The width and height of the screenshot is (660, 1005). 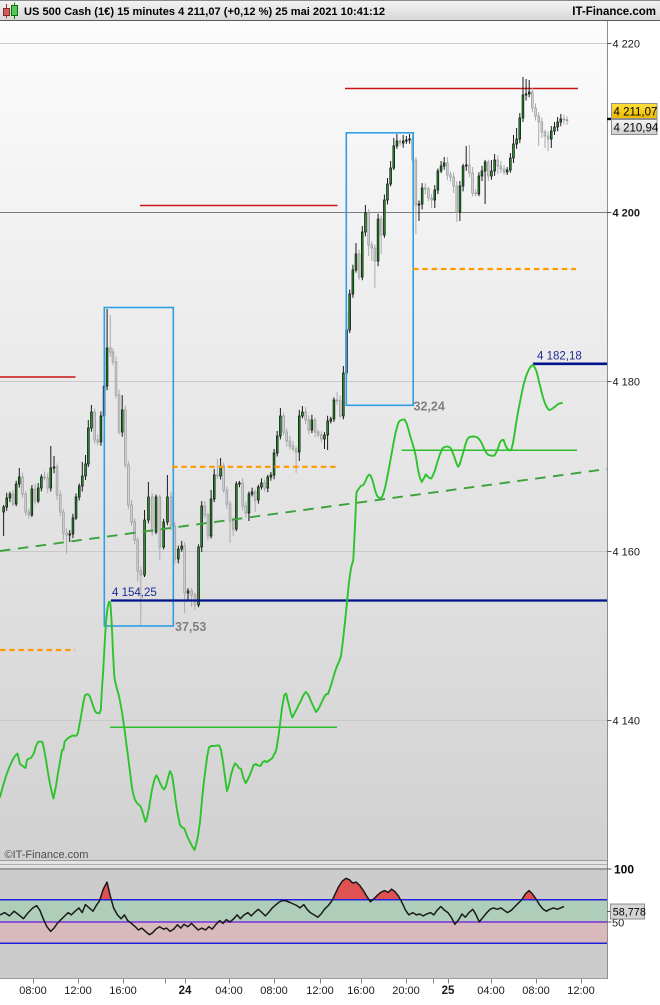 I want to click on svg-text: 24, so click(x=185, y=991).